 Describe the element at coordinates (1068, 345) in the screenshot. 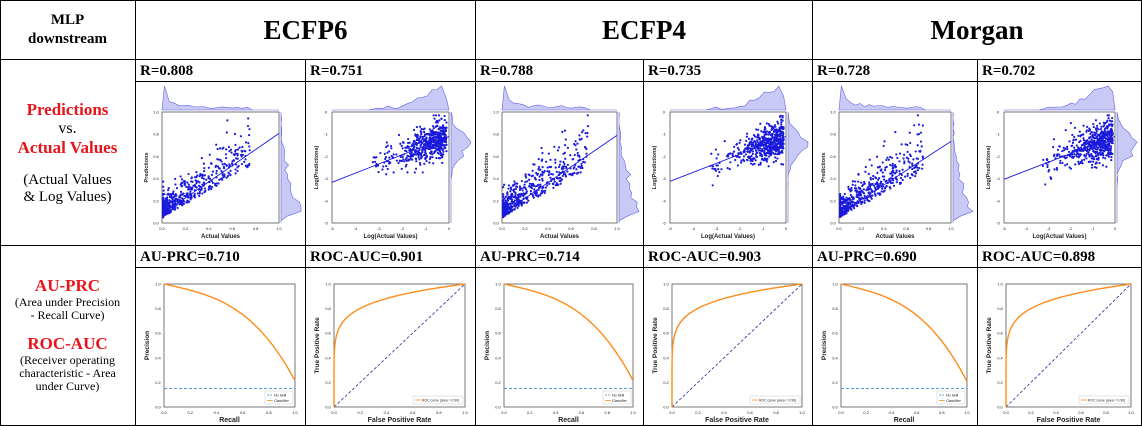

I see `chance-diagonal` at that location.